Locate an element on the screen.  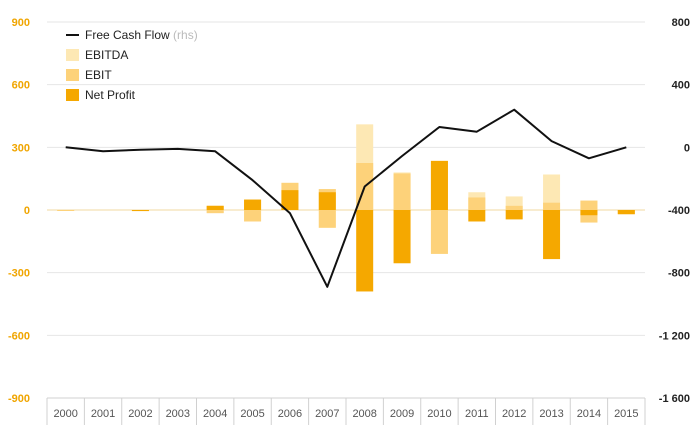
x-tick-label: 2002 is located at coordinates (140, 414).